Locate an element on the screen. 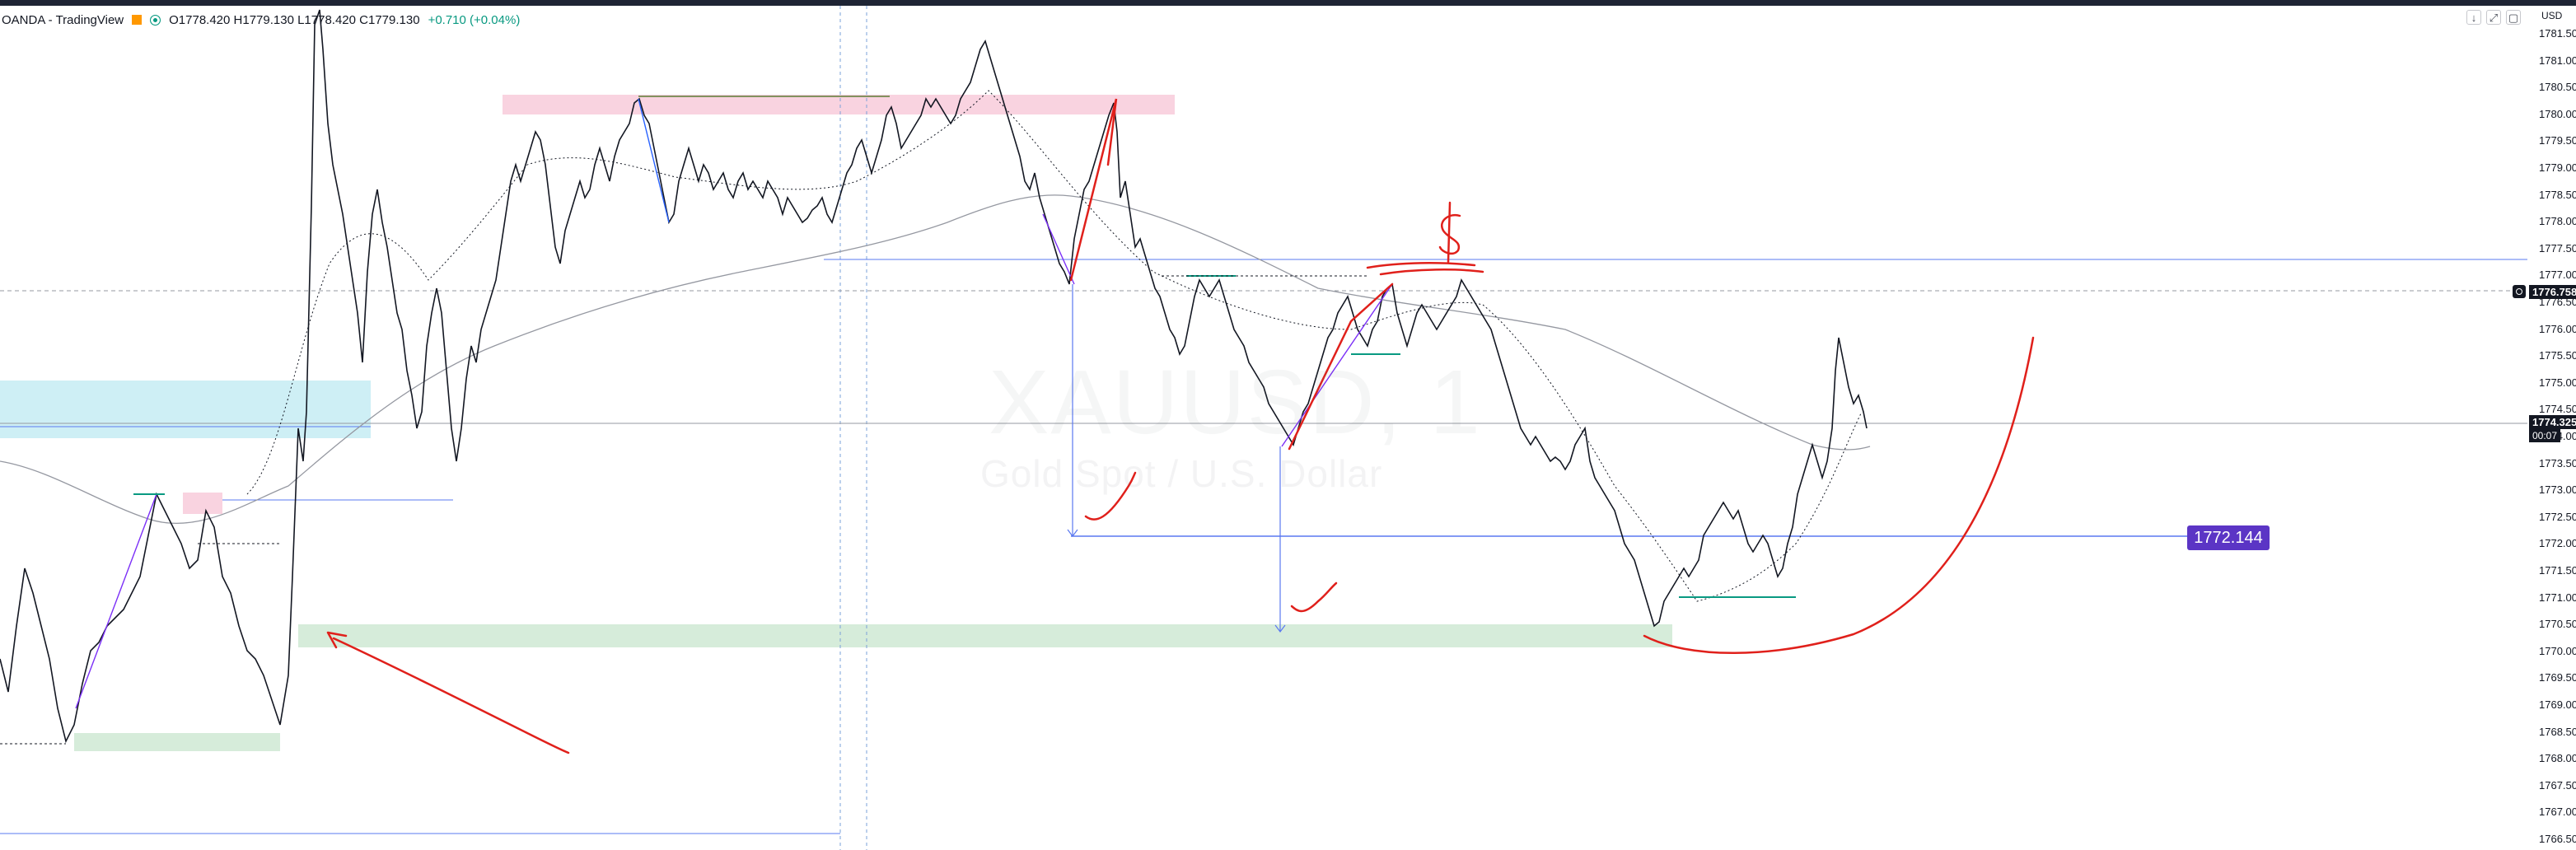 The height and width of the screenshot is (850, 2576). supply-zone-small is located at coordinates (202, 503).